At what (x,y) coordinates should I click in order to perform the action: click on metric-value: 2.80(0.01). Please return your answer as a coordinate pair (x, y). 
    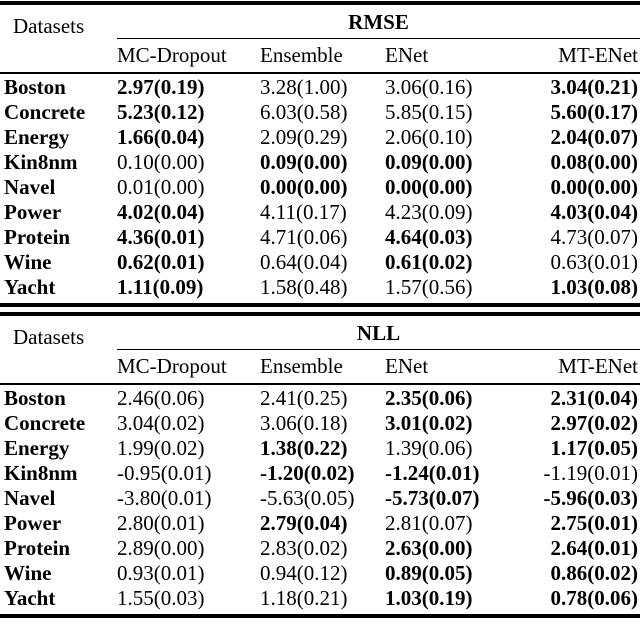
    Looking at the image, I should click on (161, 523).